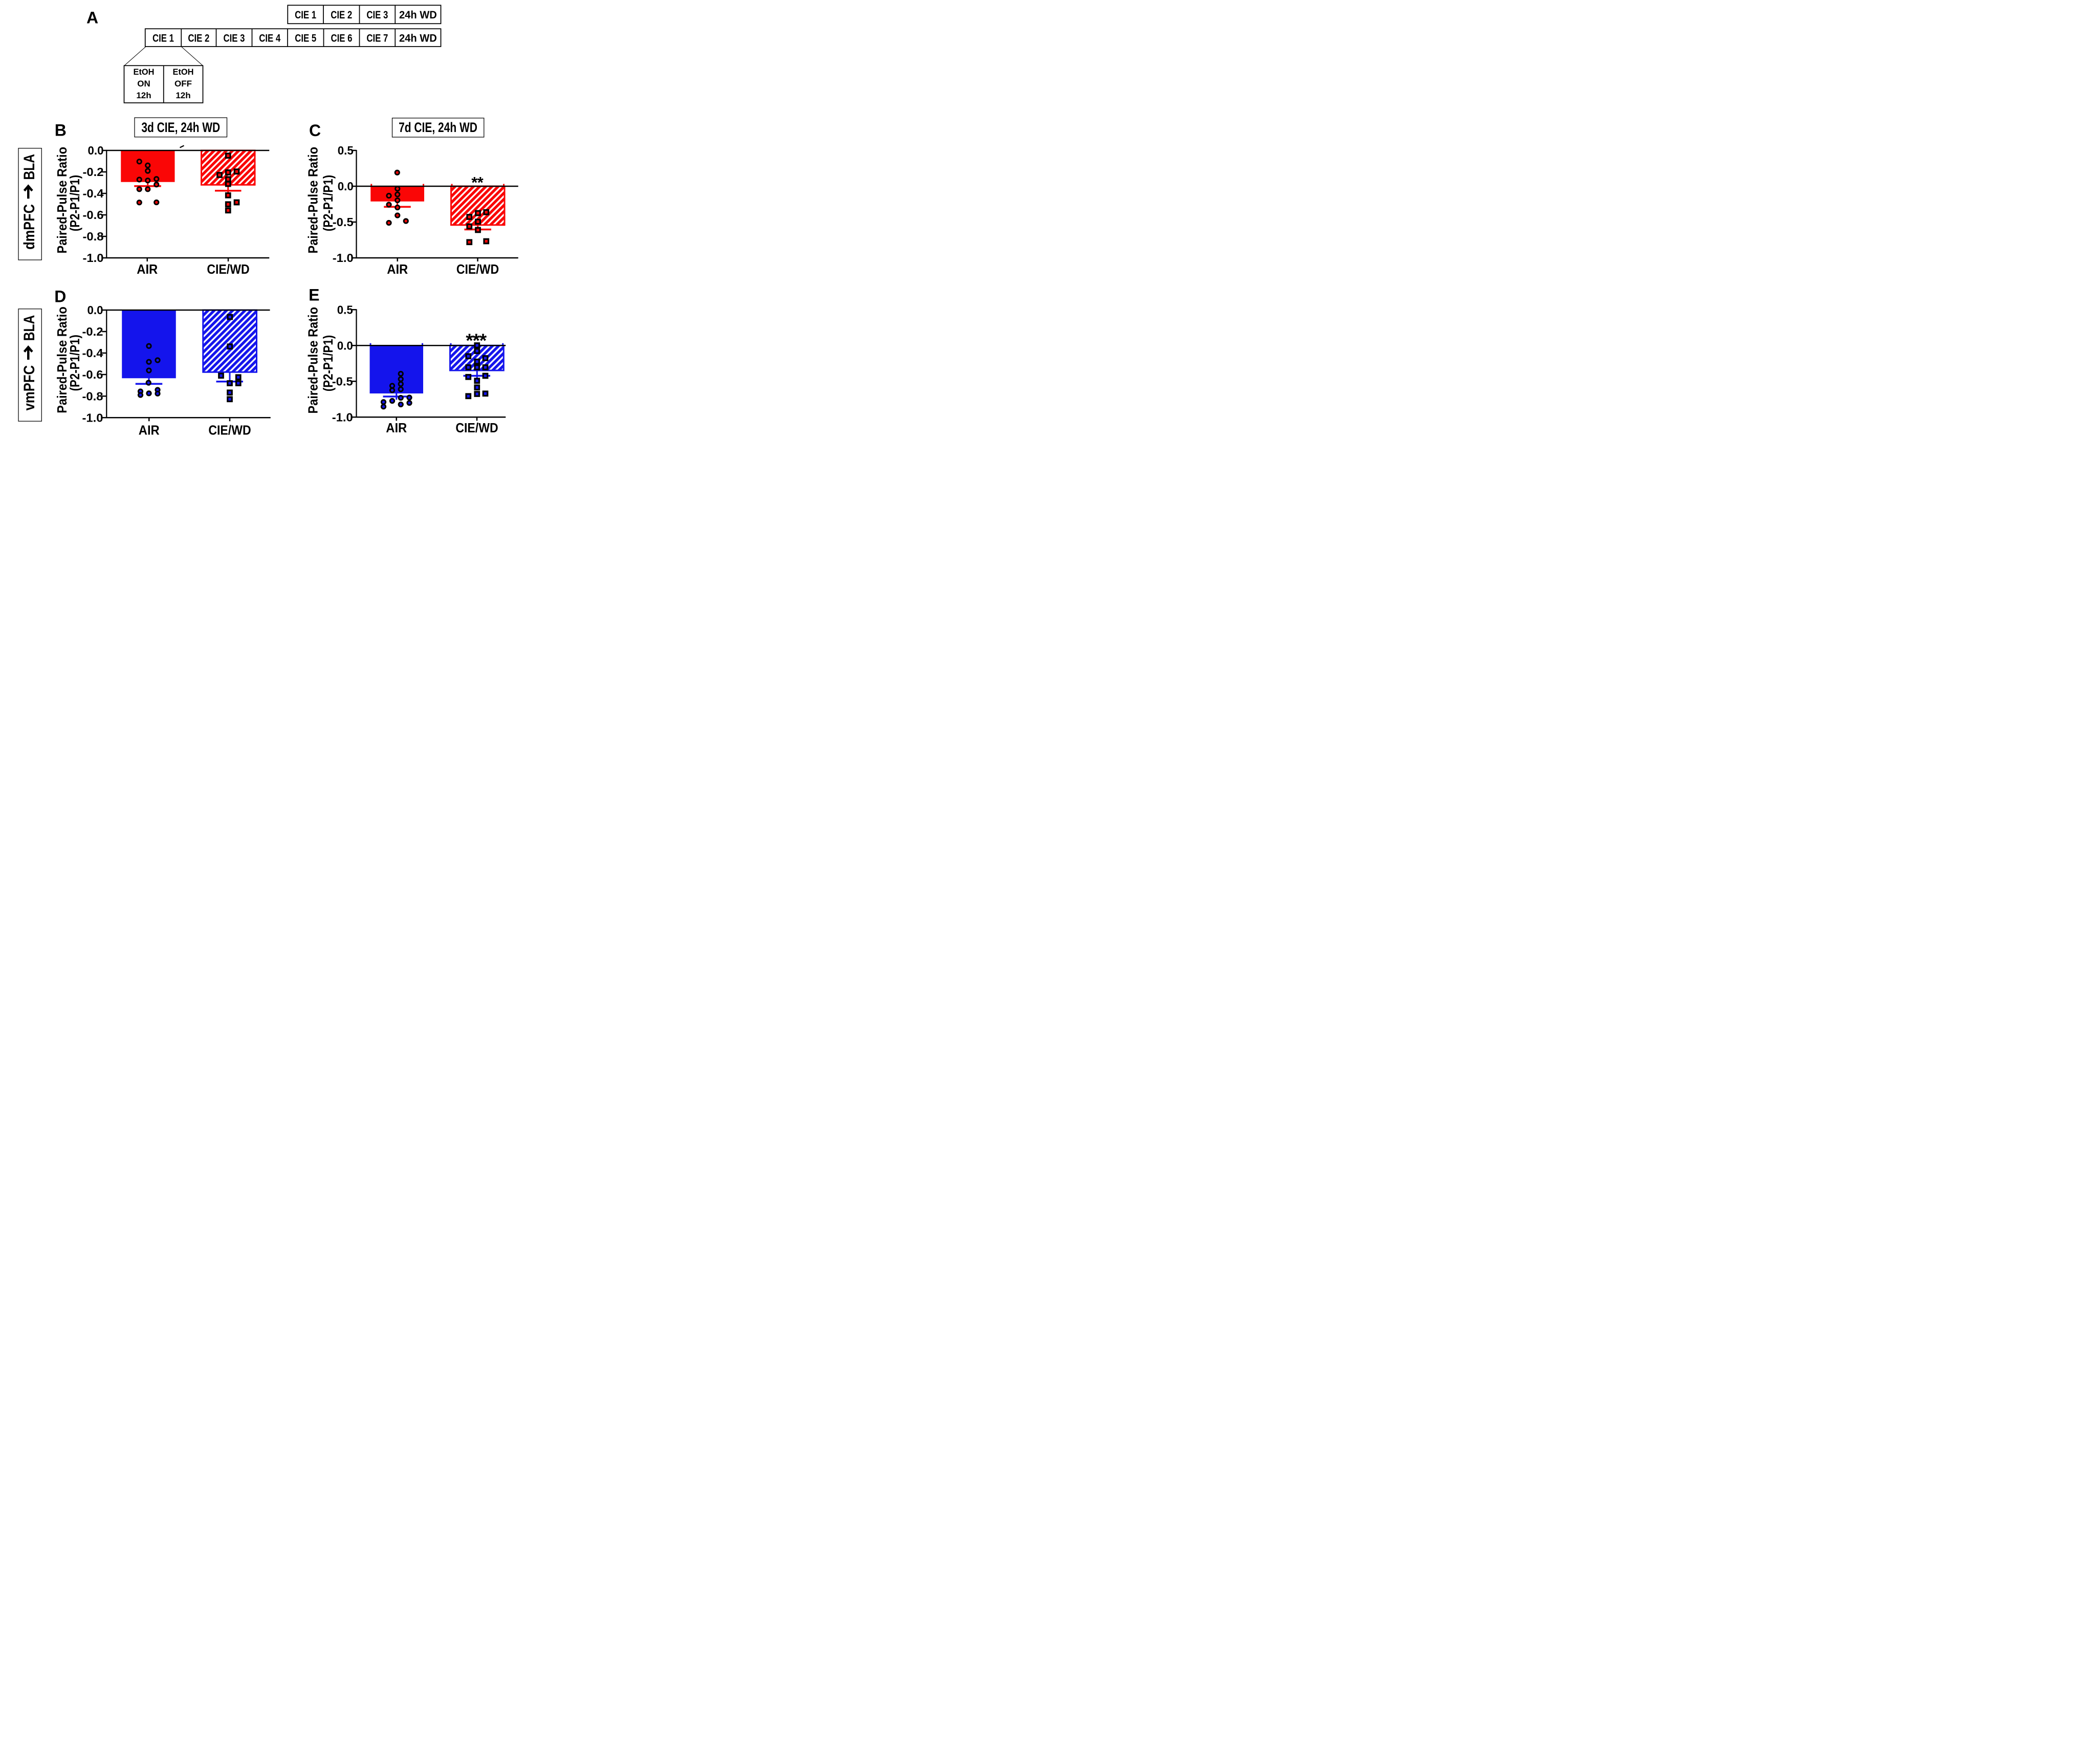 The height and width of the screenshot is (1758, 2100). I want to click on svg-text: C, so click(315, 130).